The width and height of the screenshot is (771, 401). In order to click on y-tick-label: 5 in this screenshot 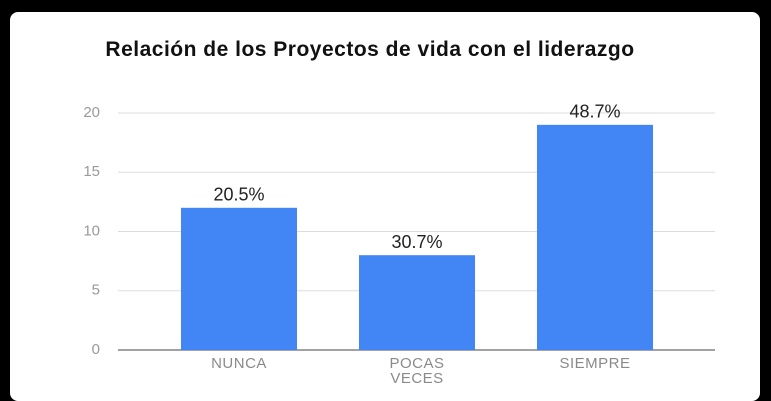, I will do `click(96, 290)`.